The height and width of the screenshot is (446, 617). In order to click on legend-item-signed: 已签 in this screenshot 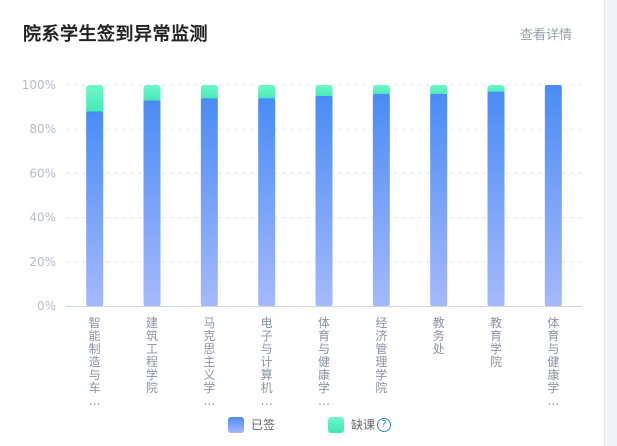, I will do `click(251, 424)`.